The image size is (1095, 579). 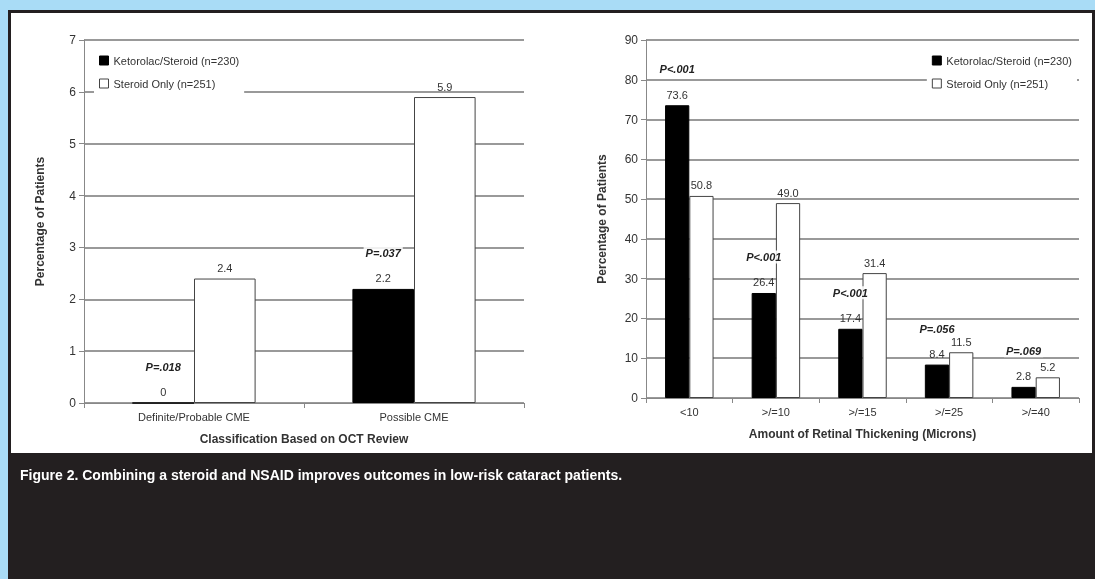 What do you see at coordinates (73, 351) in the screenshot?
I see `y-tick-label: 1` at bounding box center [73, 351].